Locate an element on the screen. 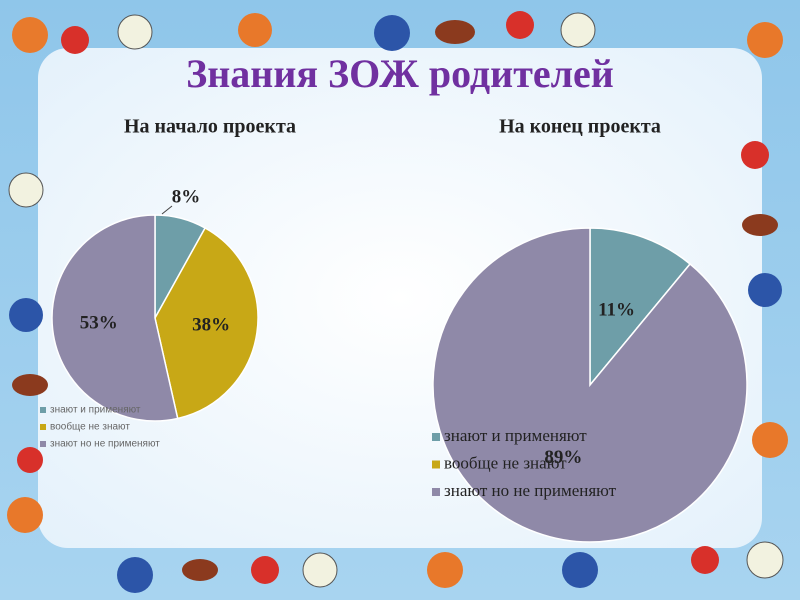  value-label: 89% is located at coordinates (563, 457).